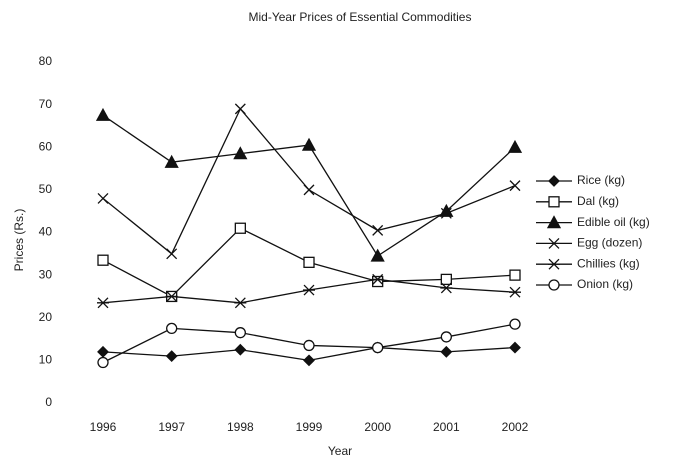 The width and height of the screenshot is (696, 462). I want to click on legend-label: Chillies (kg), so click(608, 263).